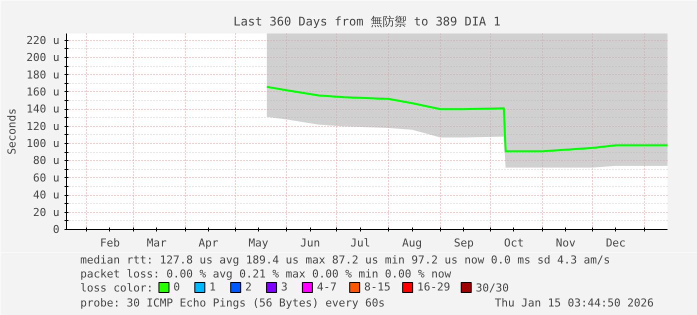  What do you see at coordinates (212, 287) in the screenshot?
I see `legend-label: 1` at bounding box center [212, 287].